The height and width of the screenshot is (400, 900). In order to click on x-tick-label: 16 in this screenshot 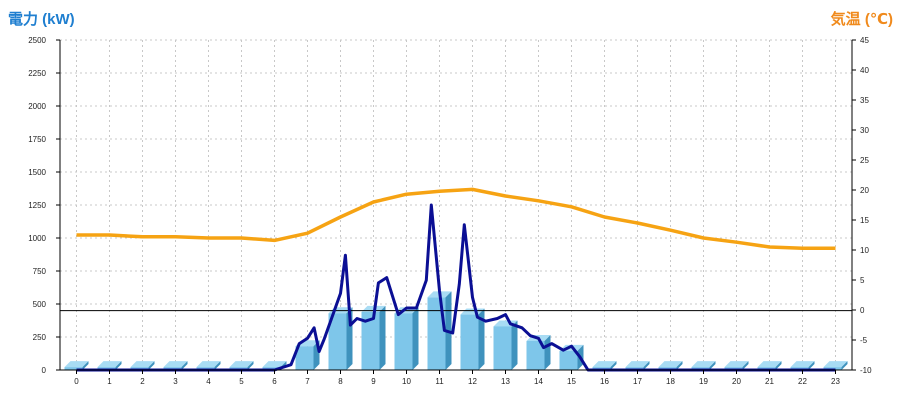, I will do `click(604, 381)`.